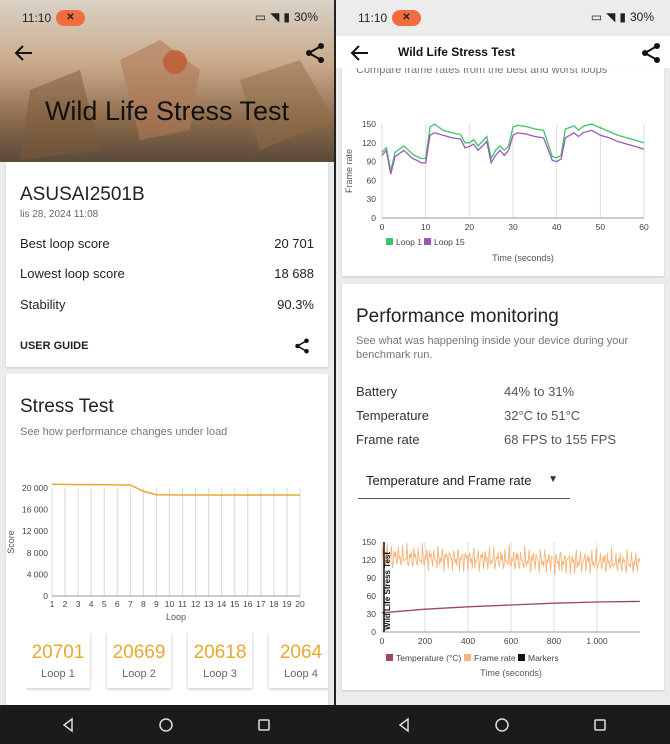 This screenshot has width=670, height=744. I want to click on system-nav-bar, so click(335, 724).